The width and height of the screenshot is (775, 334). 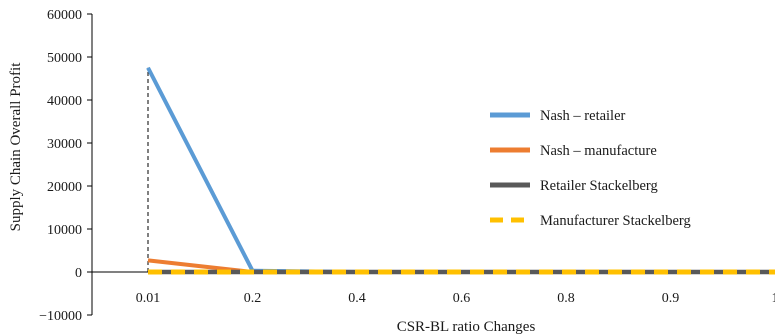 I want to click on x-tick-label: 0.4, so click(x=357, y=298).